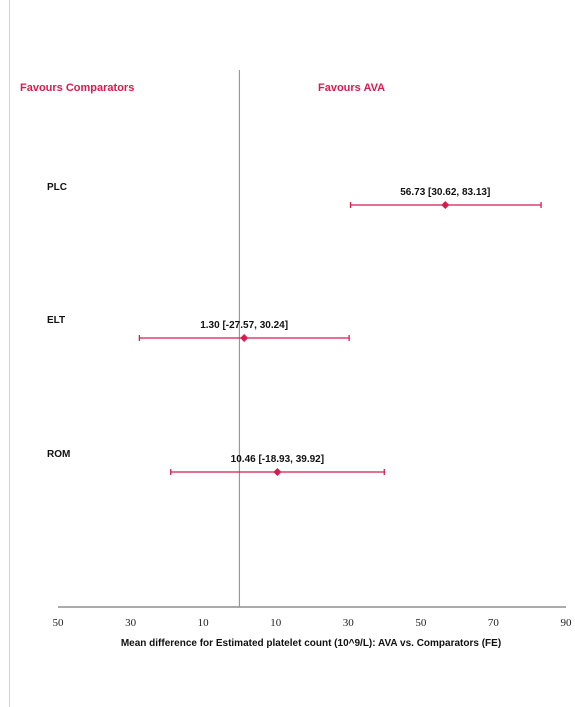 This screenshot has width=575, height=707. Describe the element at coordinates (244, 325) in the screenshot. I see `estimate-label: 1.30 [-27.57, 30.24]` at that location.